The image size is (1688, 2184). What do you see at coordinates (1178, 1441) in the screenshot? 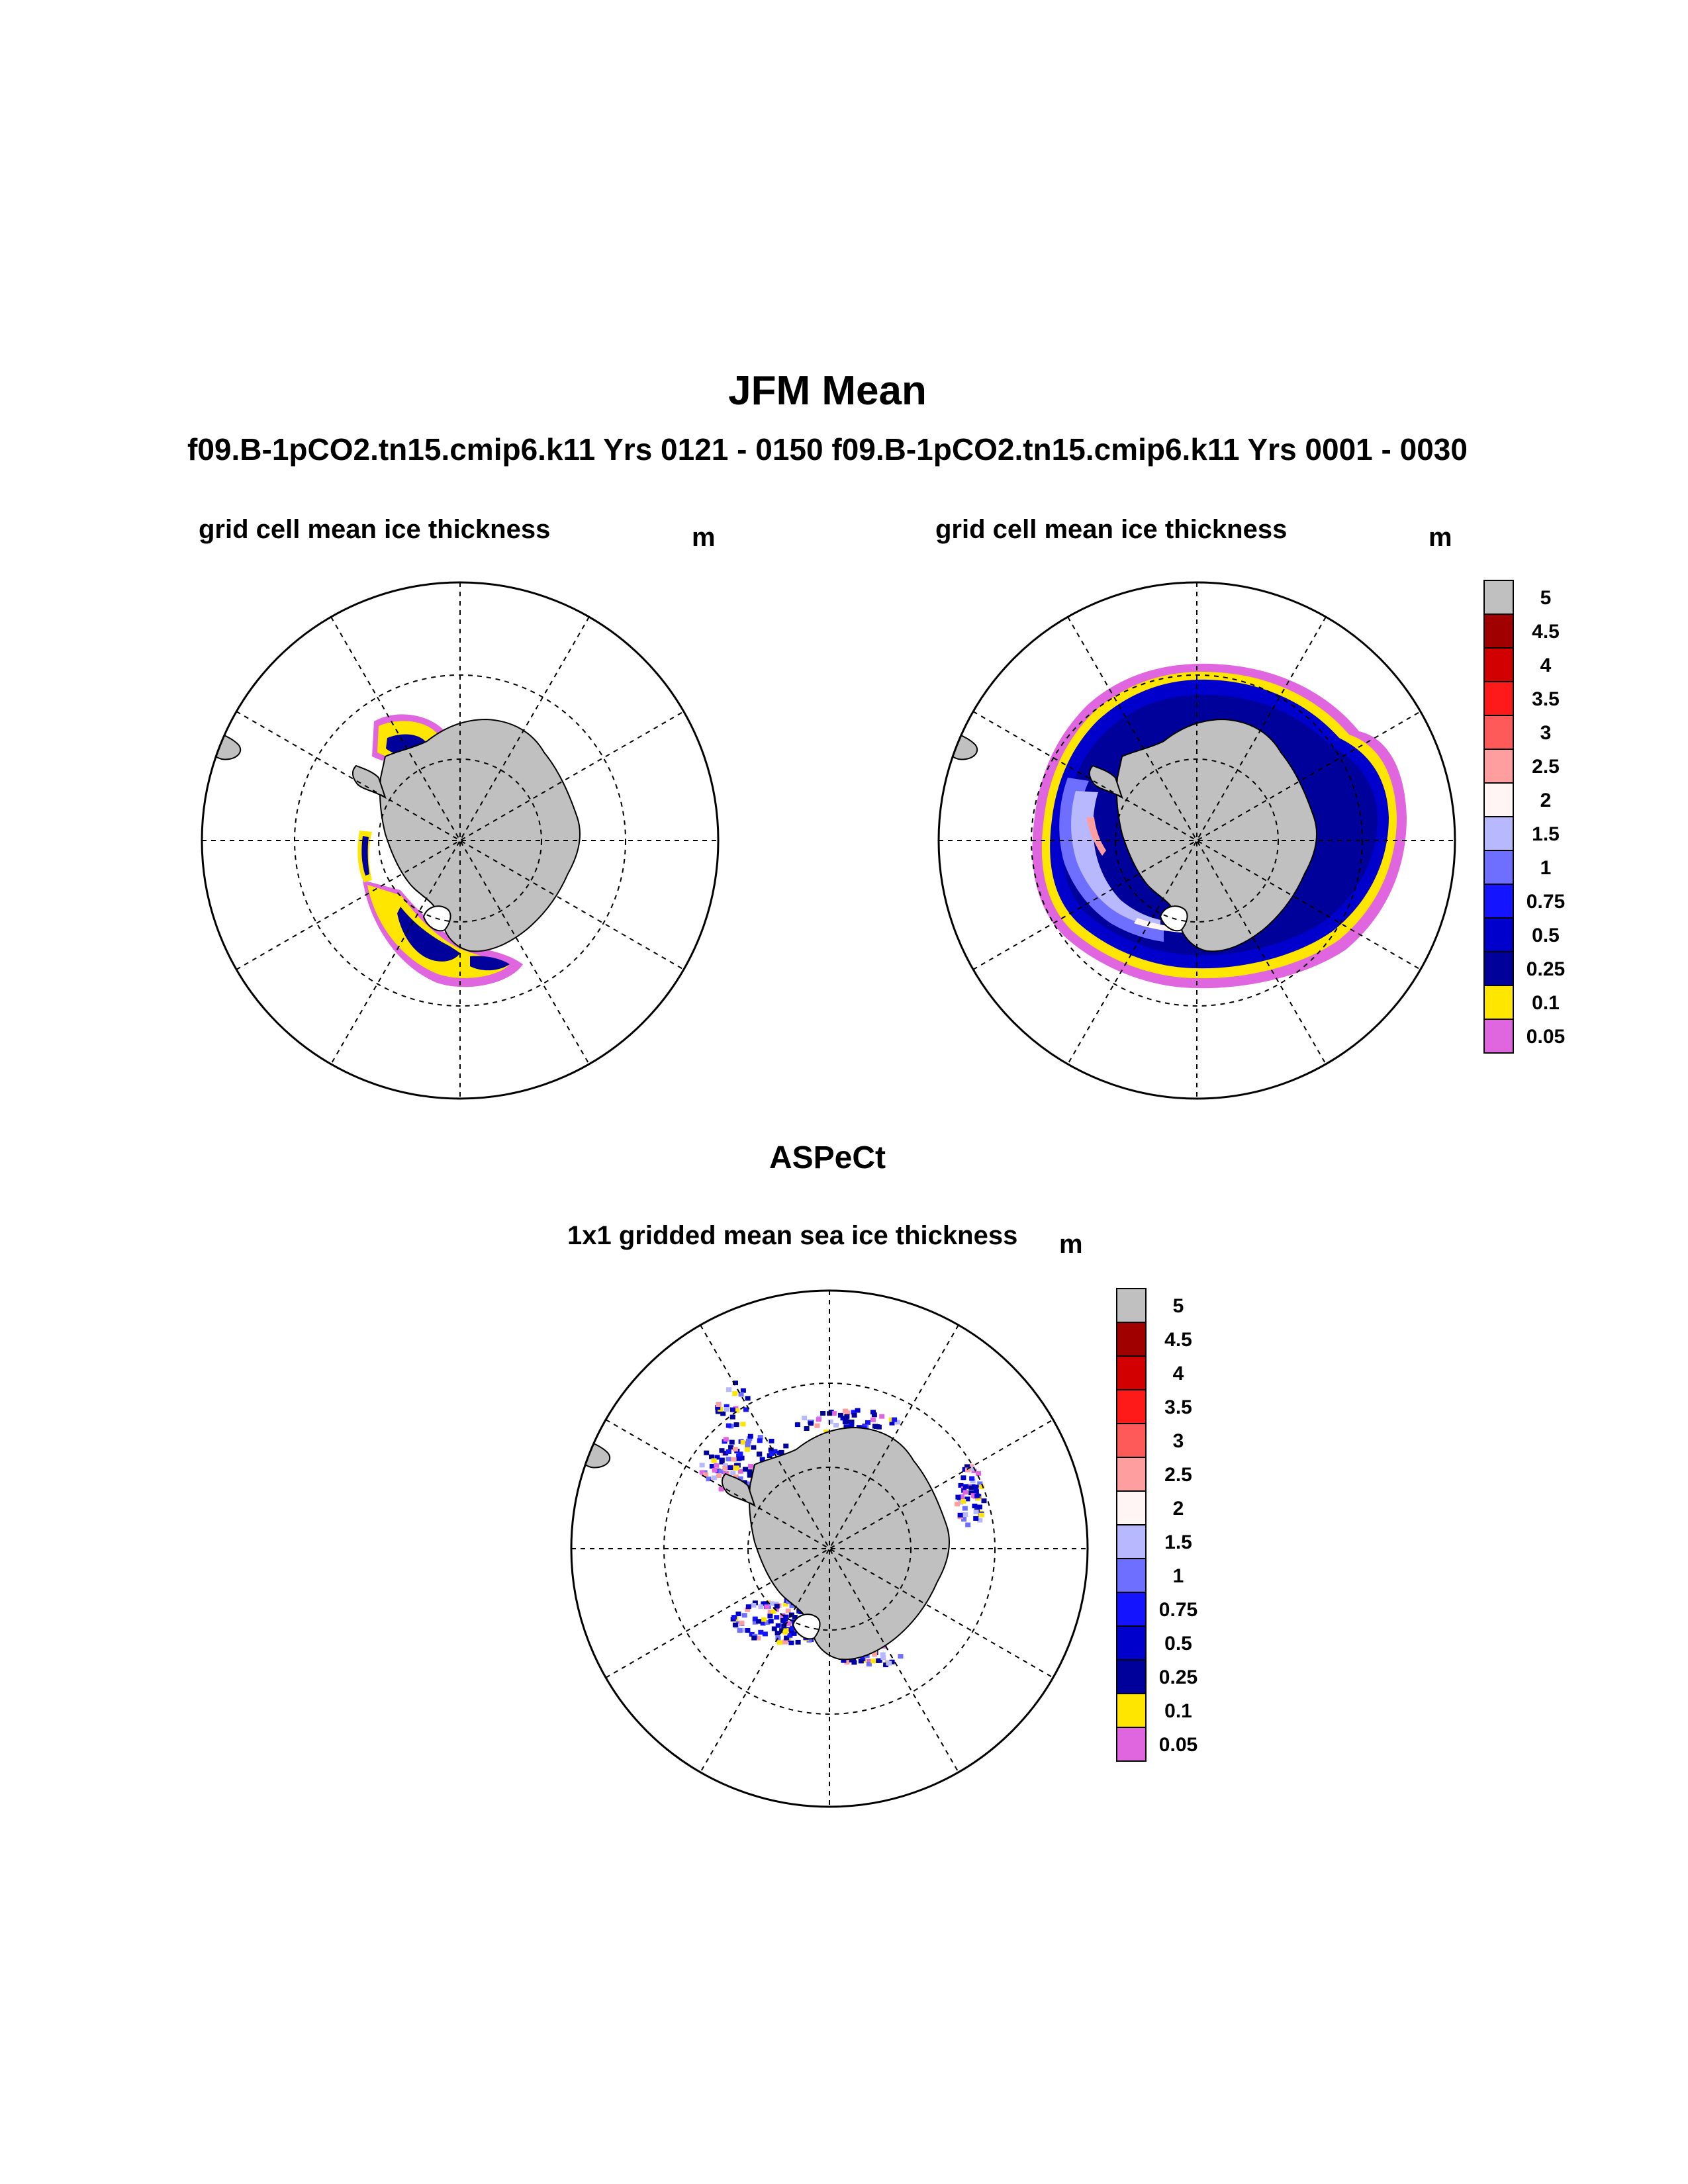
I see `colorbar-label: 3` at bounding box center [1178, 1441].